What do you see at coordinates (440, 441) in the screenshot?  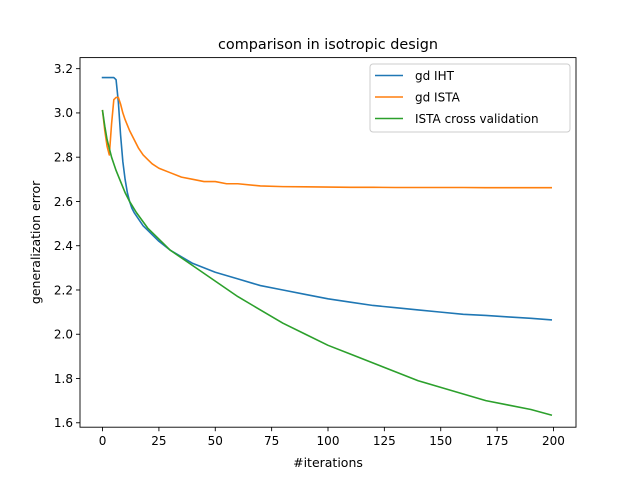 I see `x-tick-label: 150` at bounding box center [440, 441].